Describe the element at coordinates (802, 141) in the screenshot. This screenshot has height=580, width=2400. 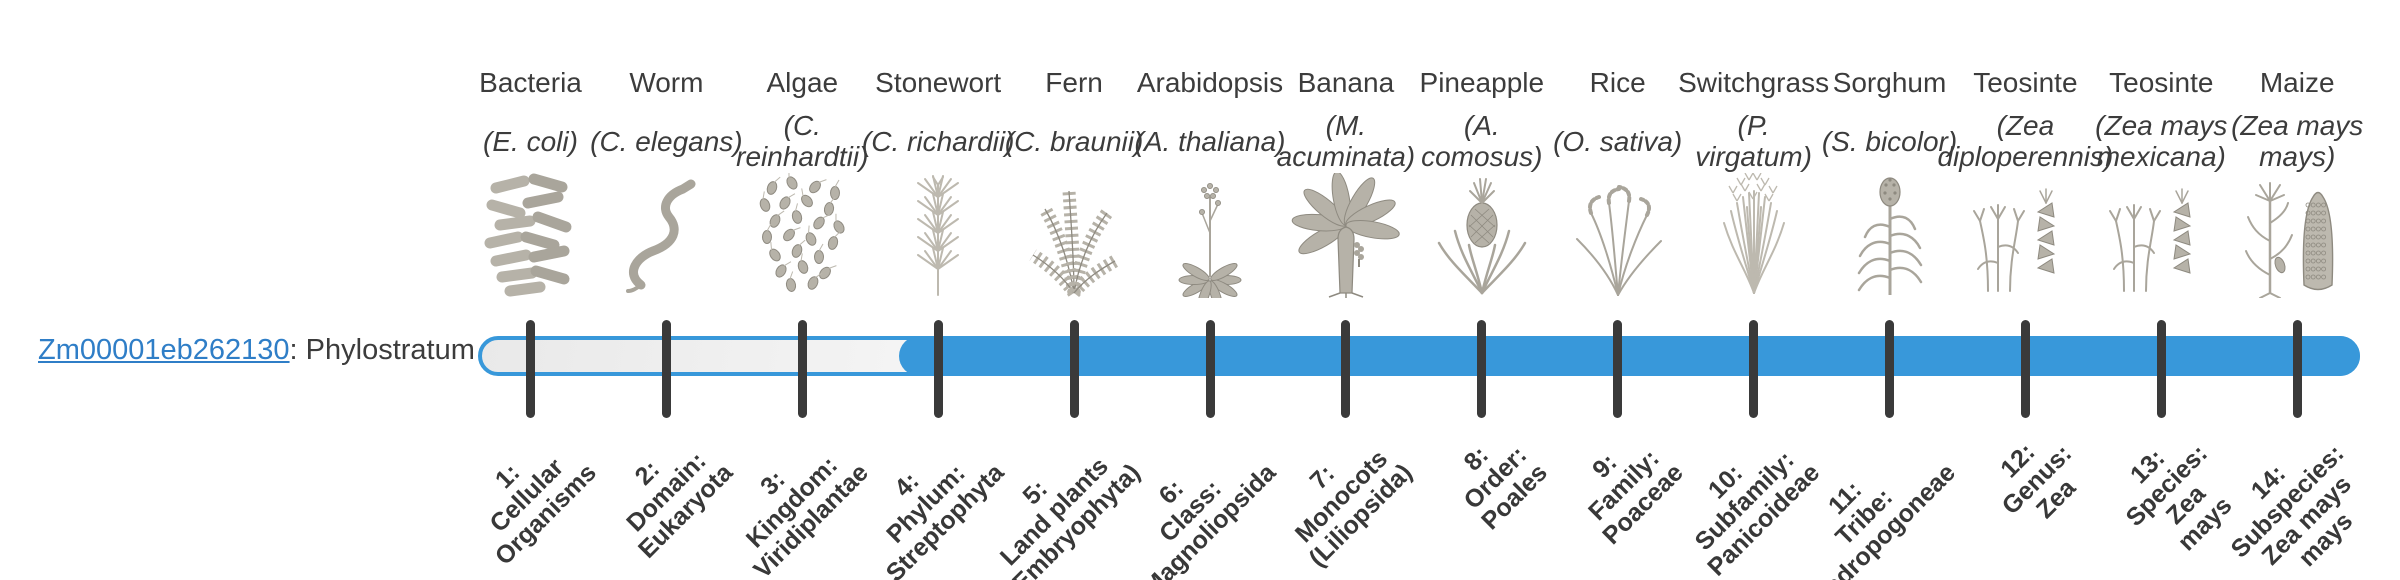
I see `organism-scientific-name: (C. reinhardtii)` at that location.